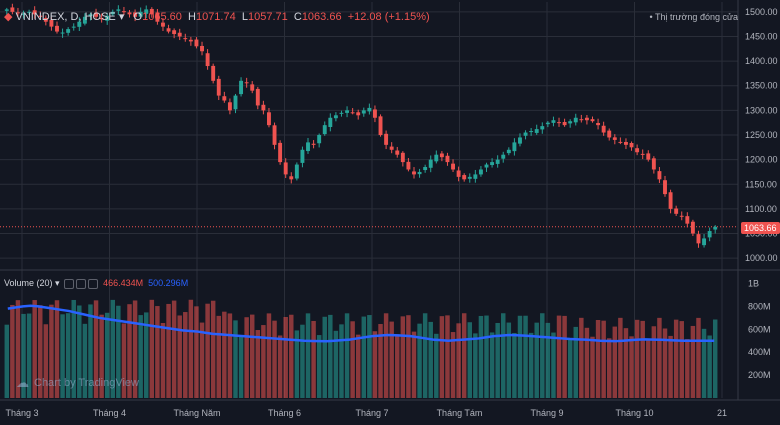 The width and height of the screenshot is (780, 425). Describe the element at coordinates (28, 283) in the screenshot. I see `volume-label: Volume (20)` at that location.